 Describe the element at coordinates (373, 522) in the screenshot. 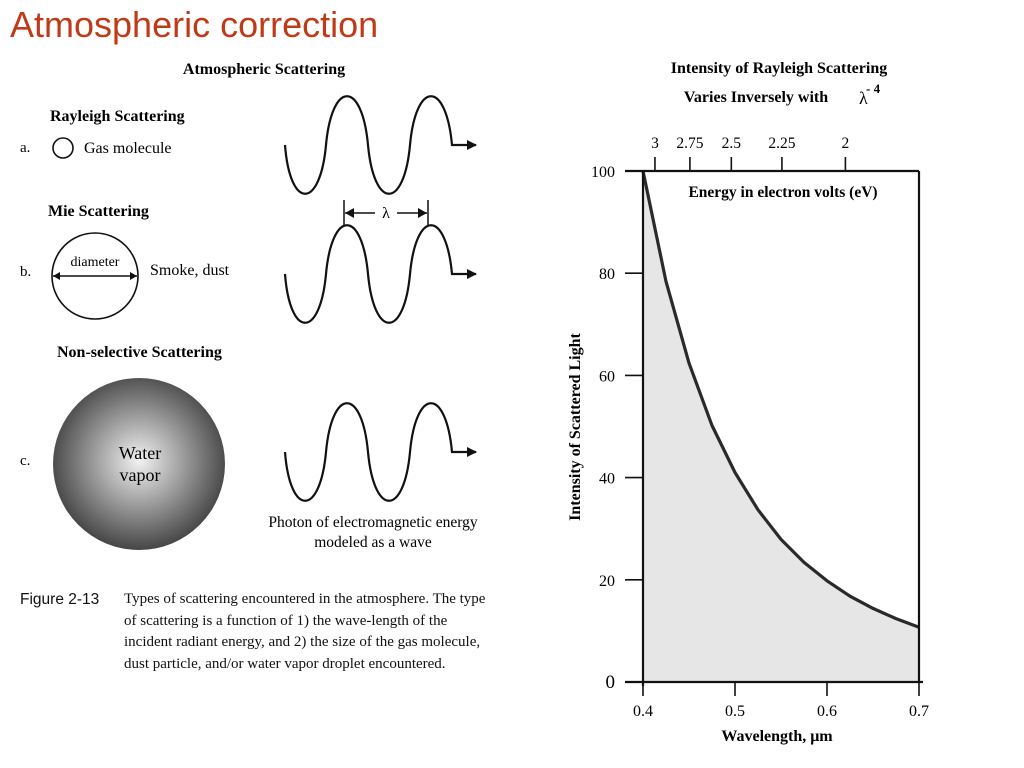

I see `photon-caption-line1: Photon of electromagnetic energy` at that location.